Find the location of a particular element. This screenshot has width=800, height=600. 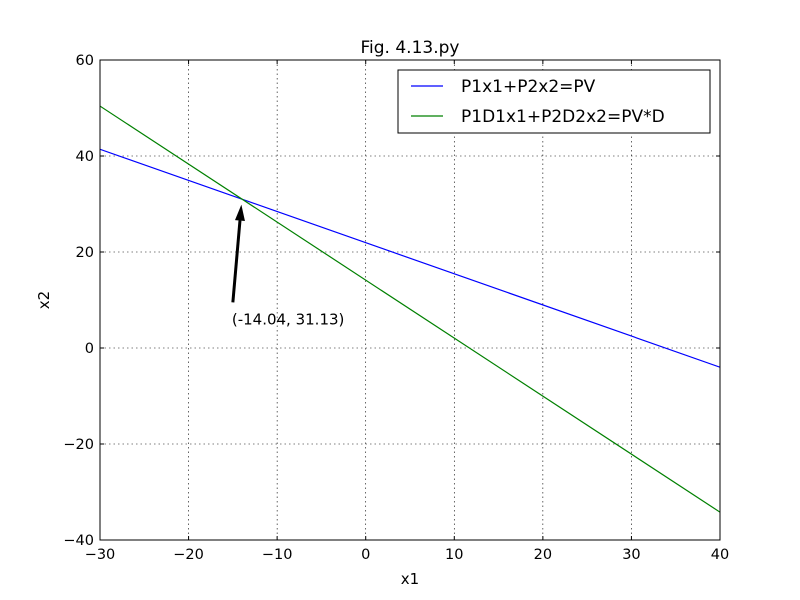

y-tick-label: 20 is located at coordinates (85, 253).